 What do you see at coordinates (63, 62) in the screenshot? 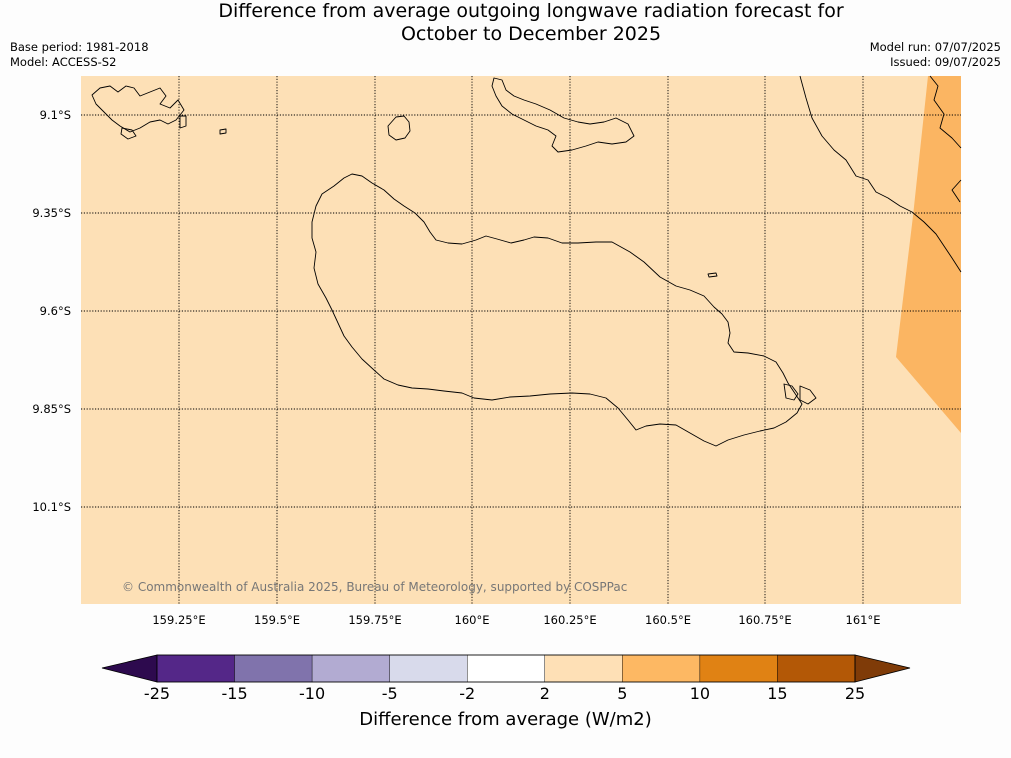
I see `model-name: Model: ACCESS-S2` at bounding box center [63, 62].